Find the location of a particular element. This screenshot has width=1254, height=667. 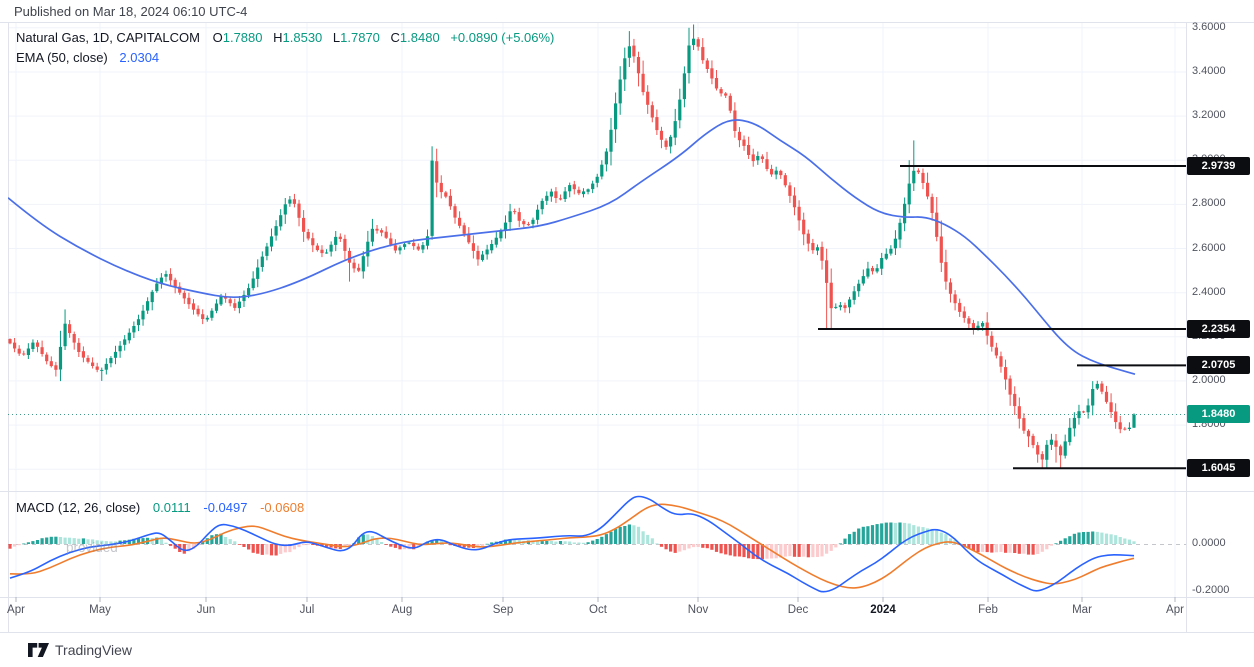

ema-value: 2.0304 is located at coordinates (139, 57).